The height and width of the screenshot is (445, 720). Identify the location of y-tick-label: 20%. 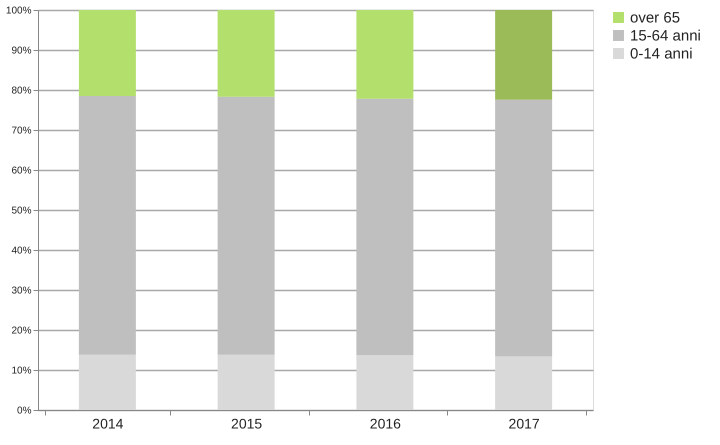
(21, 331).